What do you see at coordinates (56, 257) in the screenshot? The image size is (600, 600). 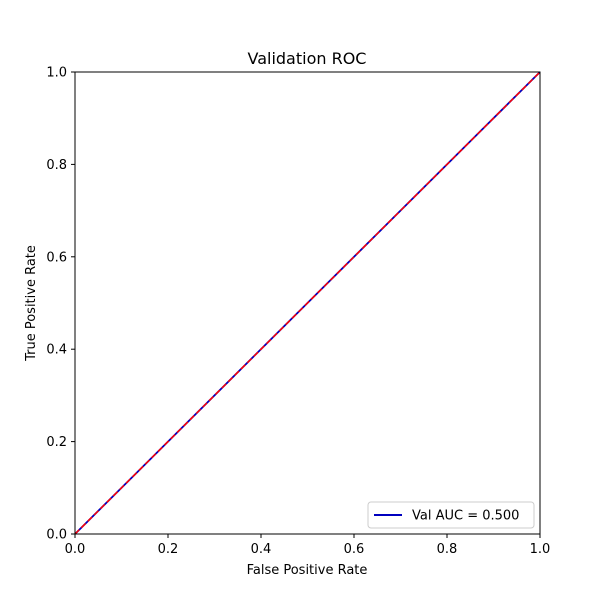 I see `y-tick-label: 0.6` at bounding box center [56, 257].